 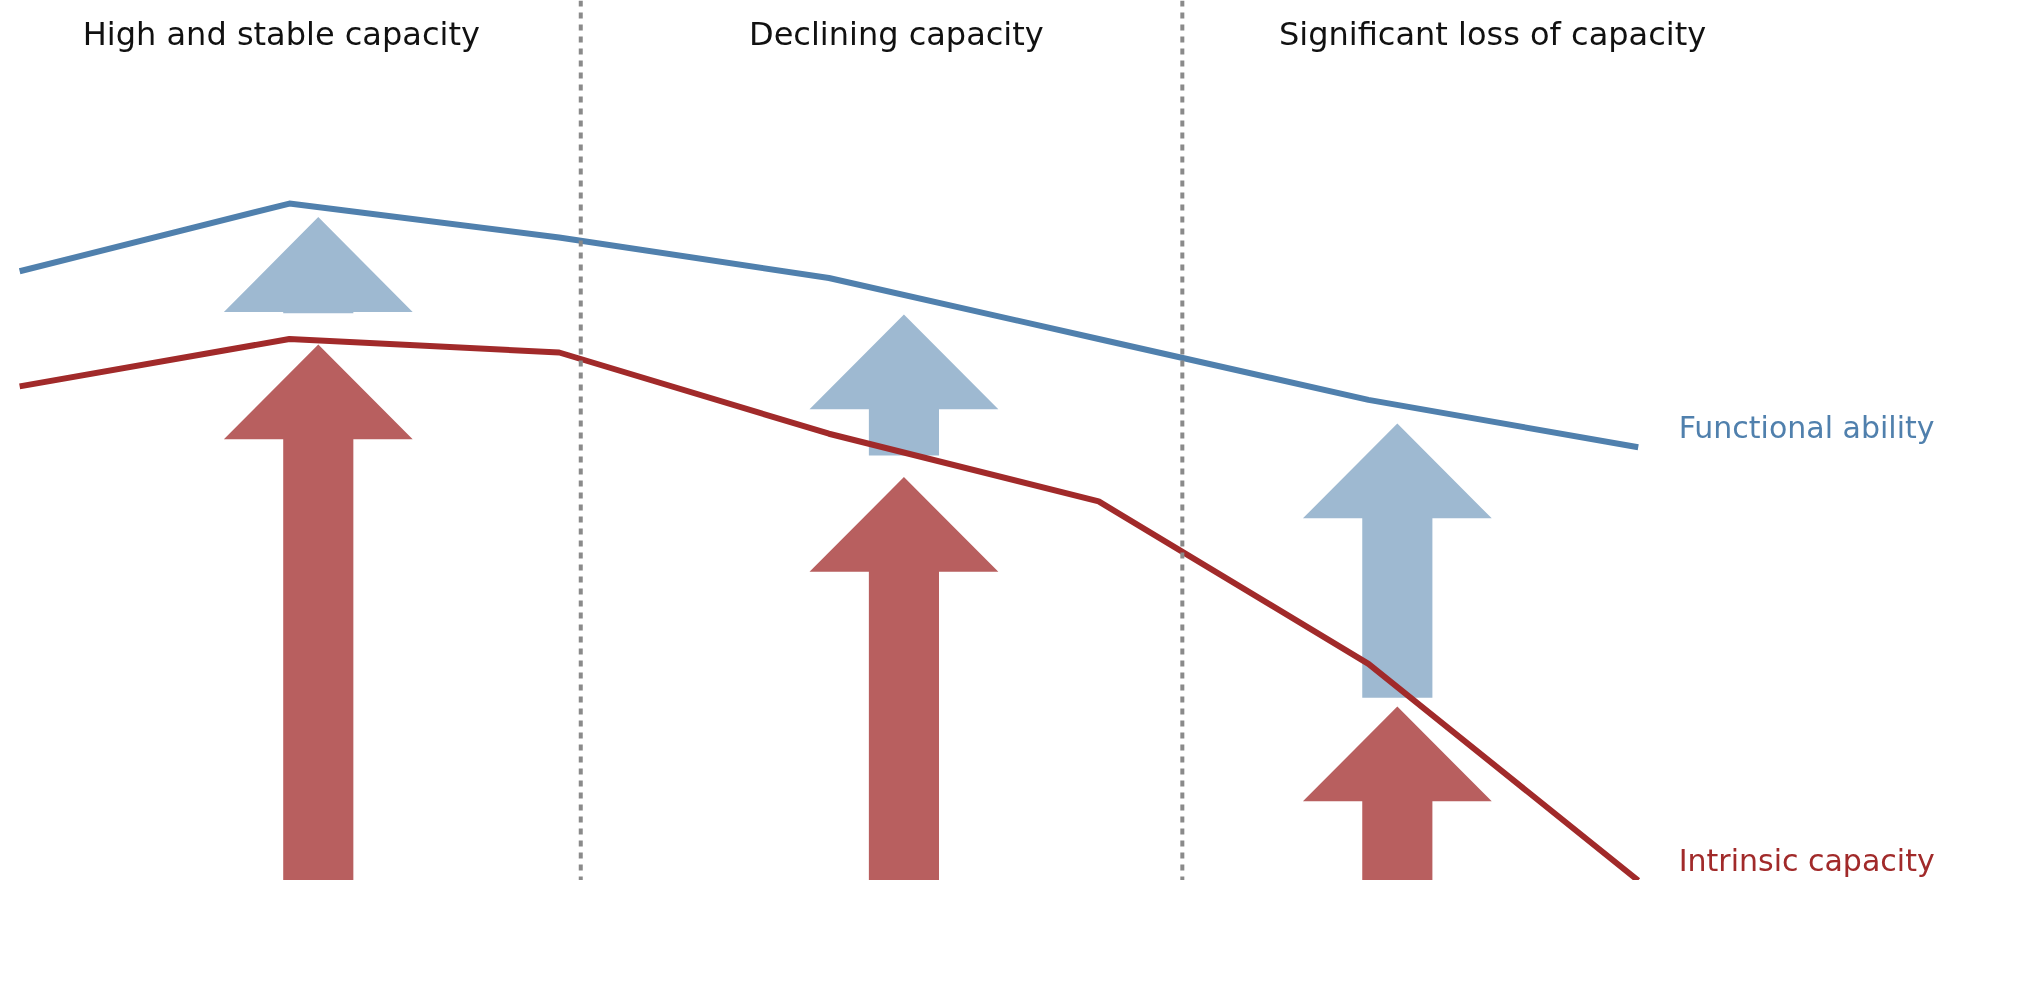 What do you see at coordinates (1492, 34) in the screenshot?
I see `text: Significant loss of capacity` at bounding box center [1492, 34].